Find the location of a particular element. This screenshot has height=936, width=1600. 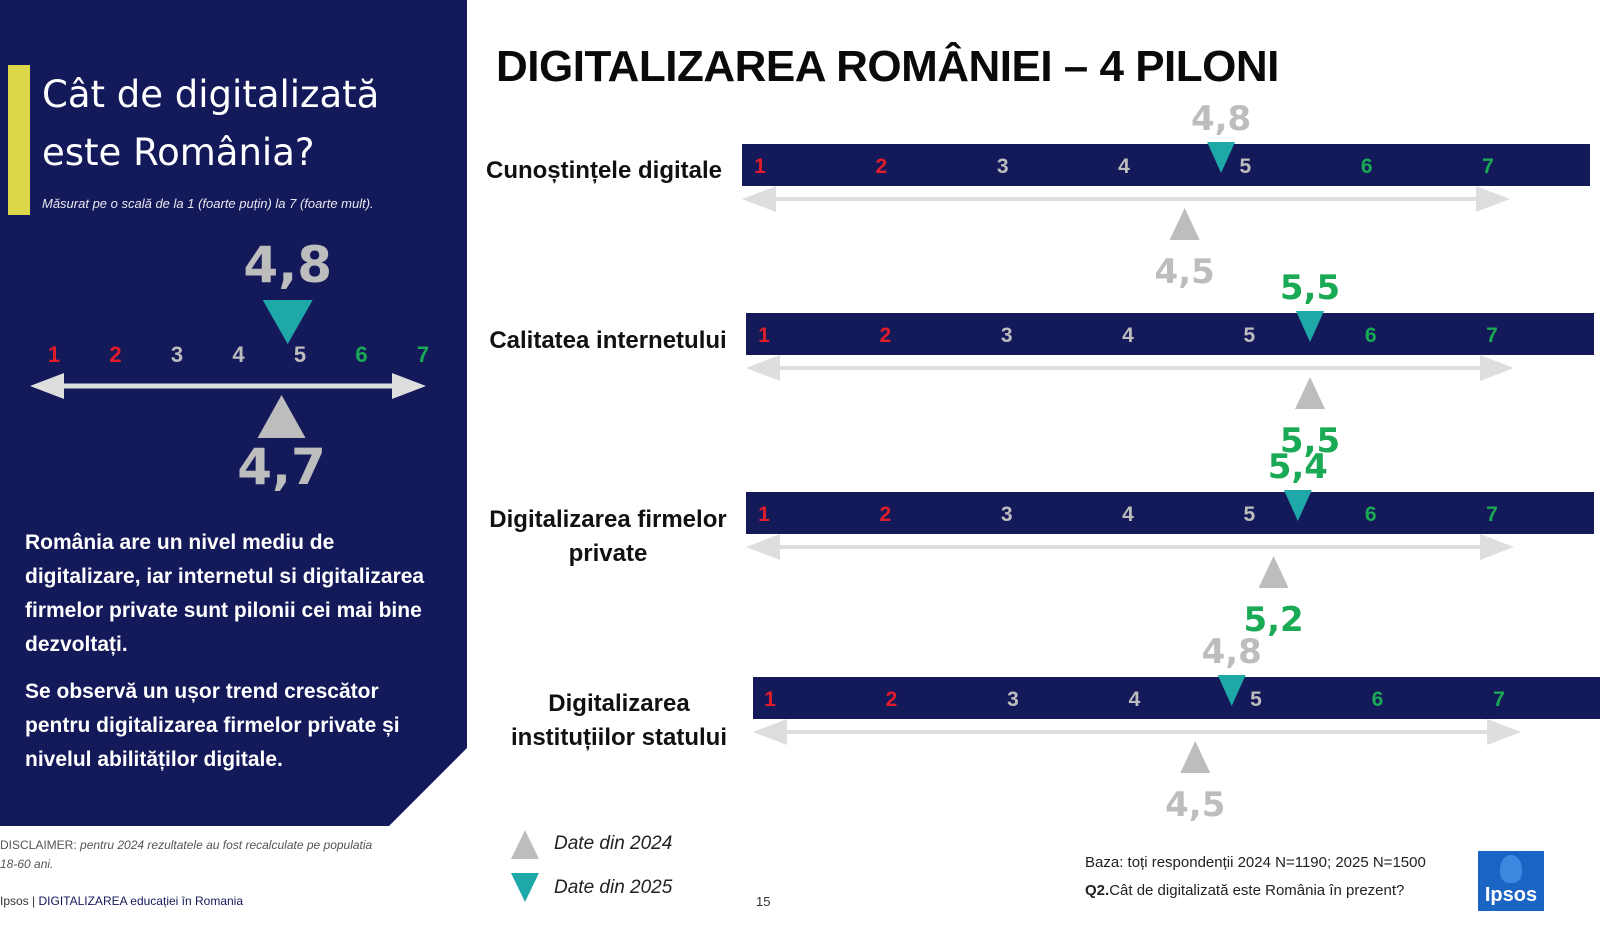

pillar-4-tick-5: 5 is located at coordinates (1256, 699).